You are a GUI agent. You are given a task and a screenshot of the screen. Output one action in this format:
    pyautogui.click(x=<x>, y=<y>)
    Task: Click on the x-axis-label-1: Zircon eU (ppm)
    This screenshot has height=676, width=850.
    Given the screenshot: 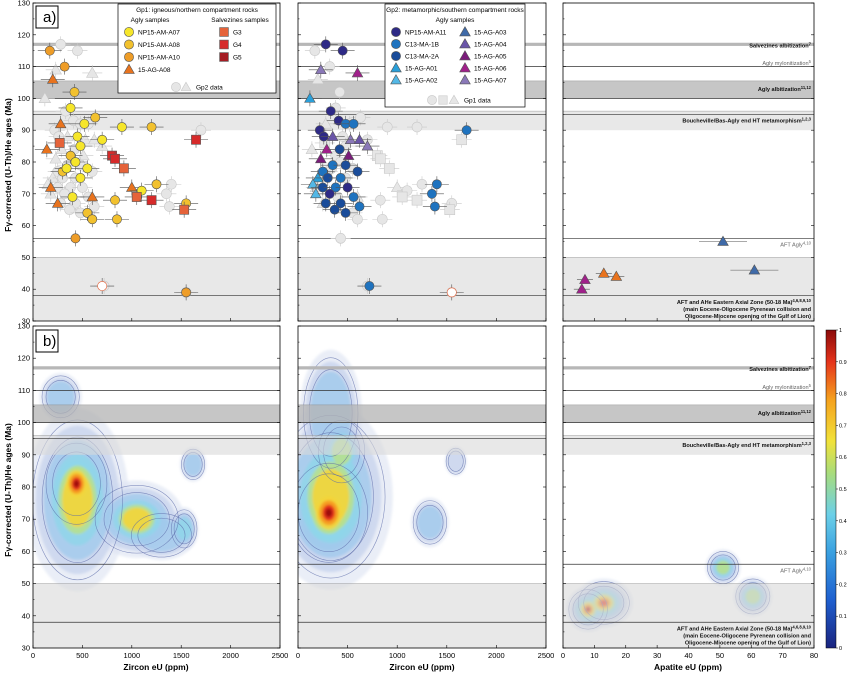 What is the action you would take?
    pyautogui.click(x=155, y=667)
    